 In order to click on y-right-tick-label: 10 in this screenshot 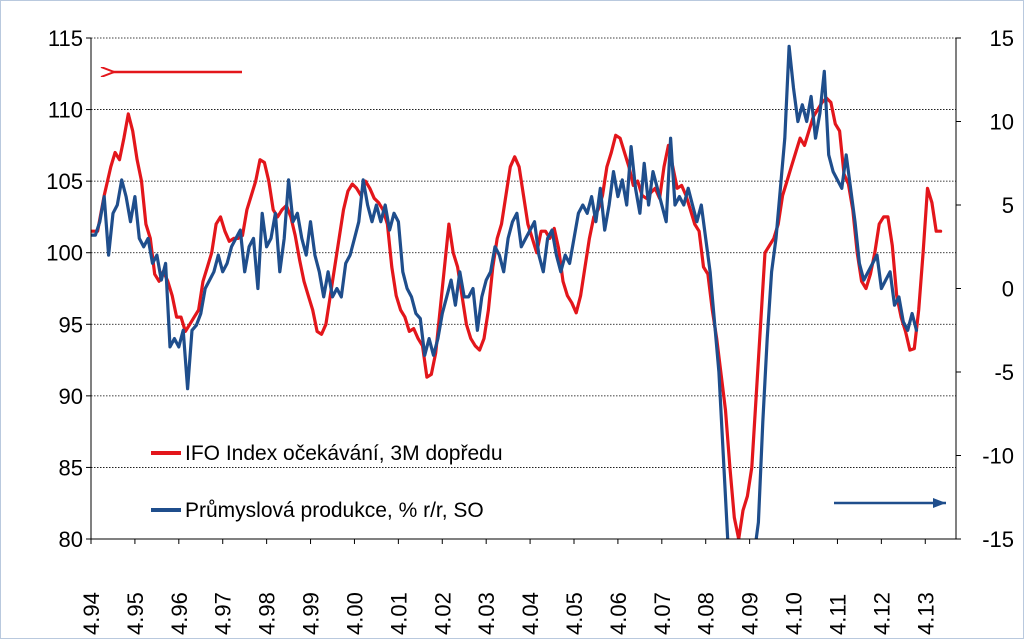, I will do `click(1002, 122)`.